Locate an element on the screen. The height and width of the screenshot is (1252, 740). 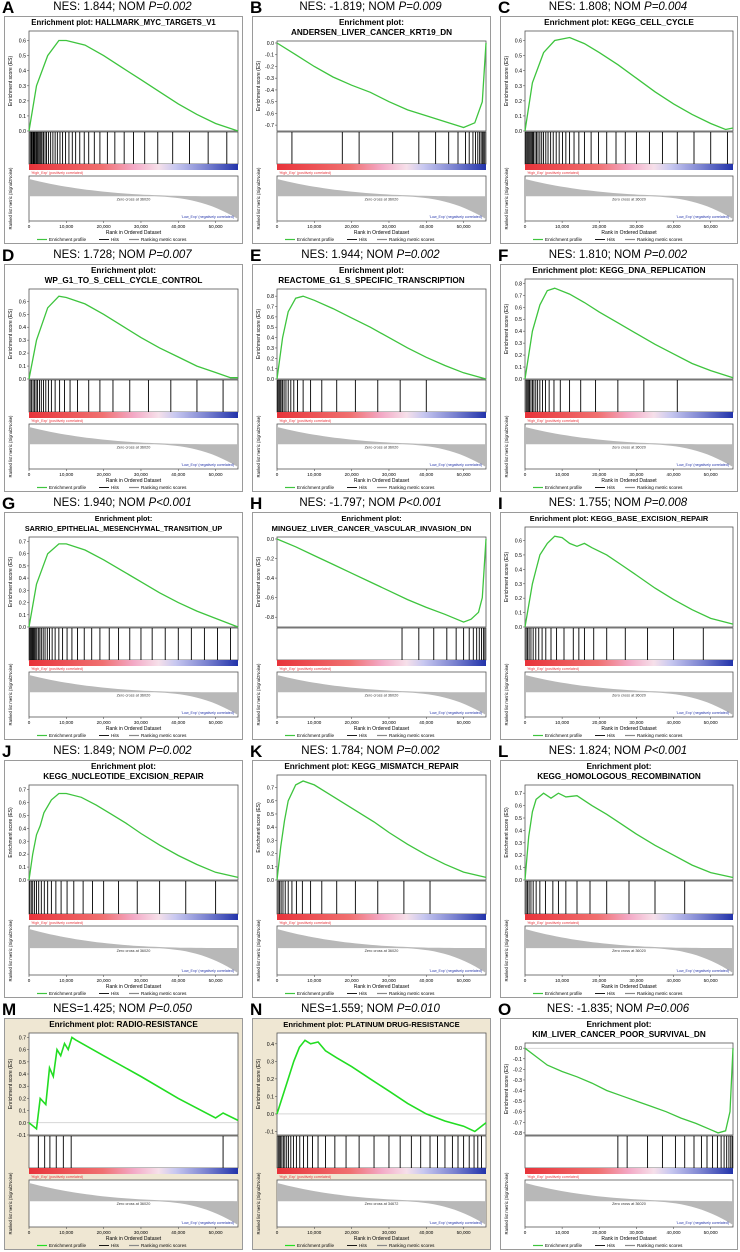
panel-letter: F is located at coordinates (503, 255).